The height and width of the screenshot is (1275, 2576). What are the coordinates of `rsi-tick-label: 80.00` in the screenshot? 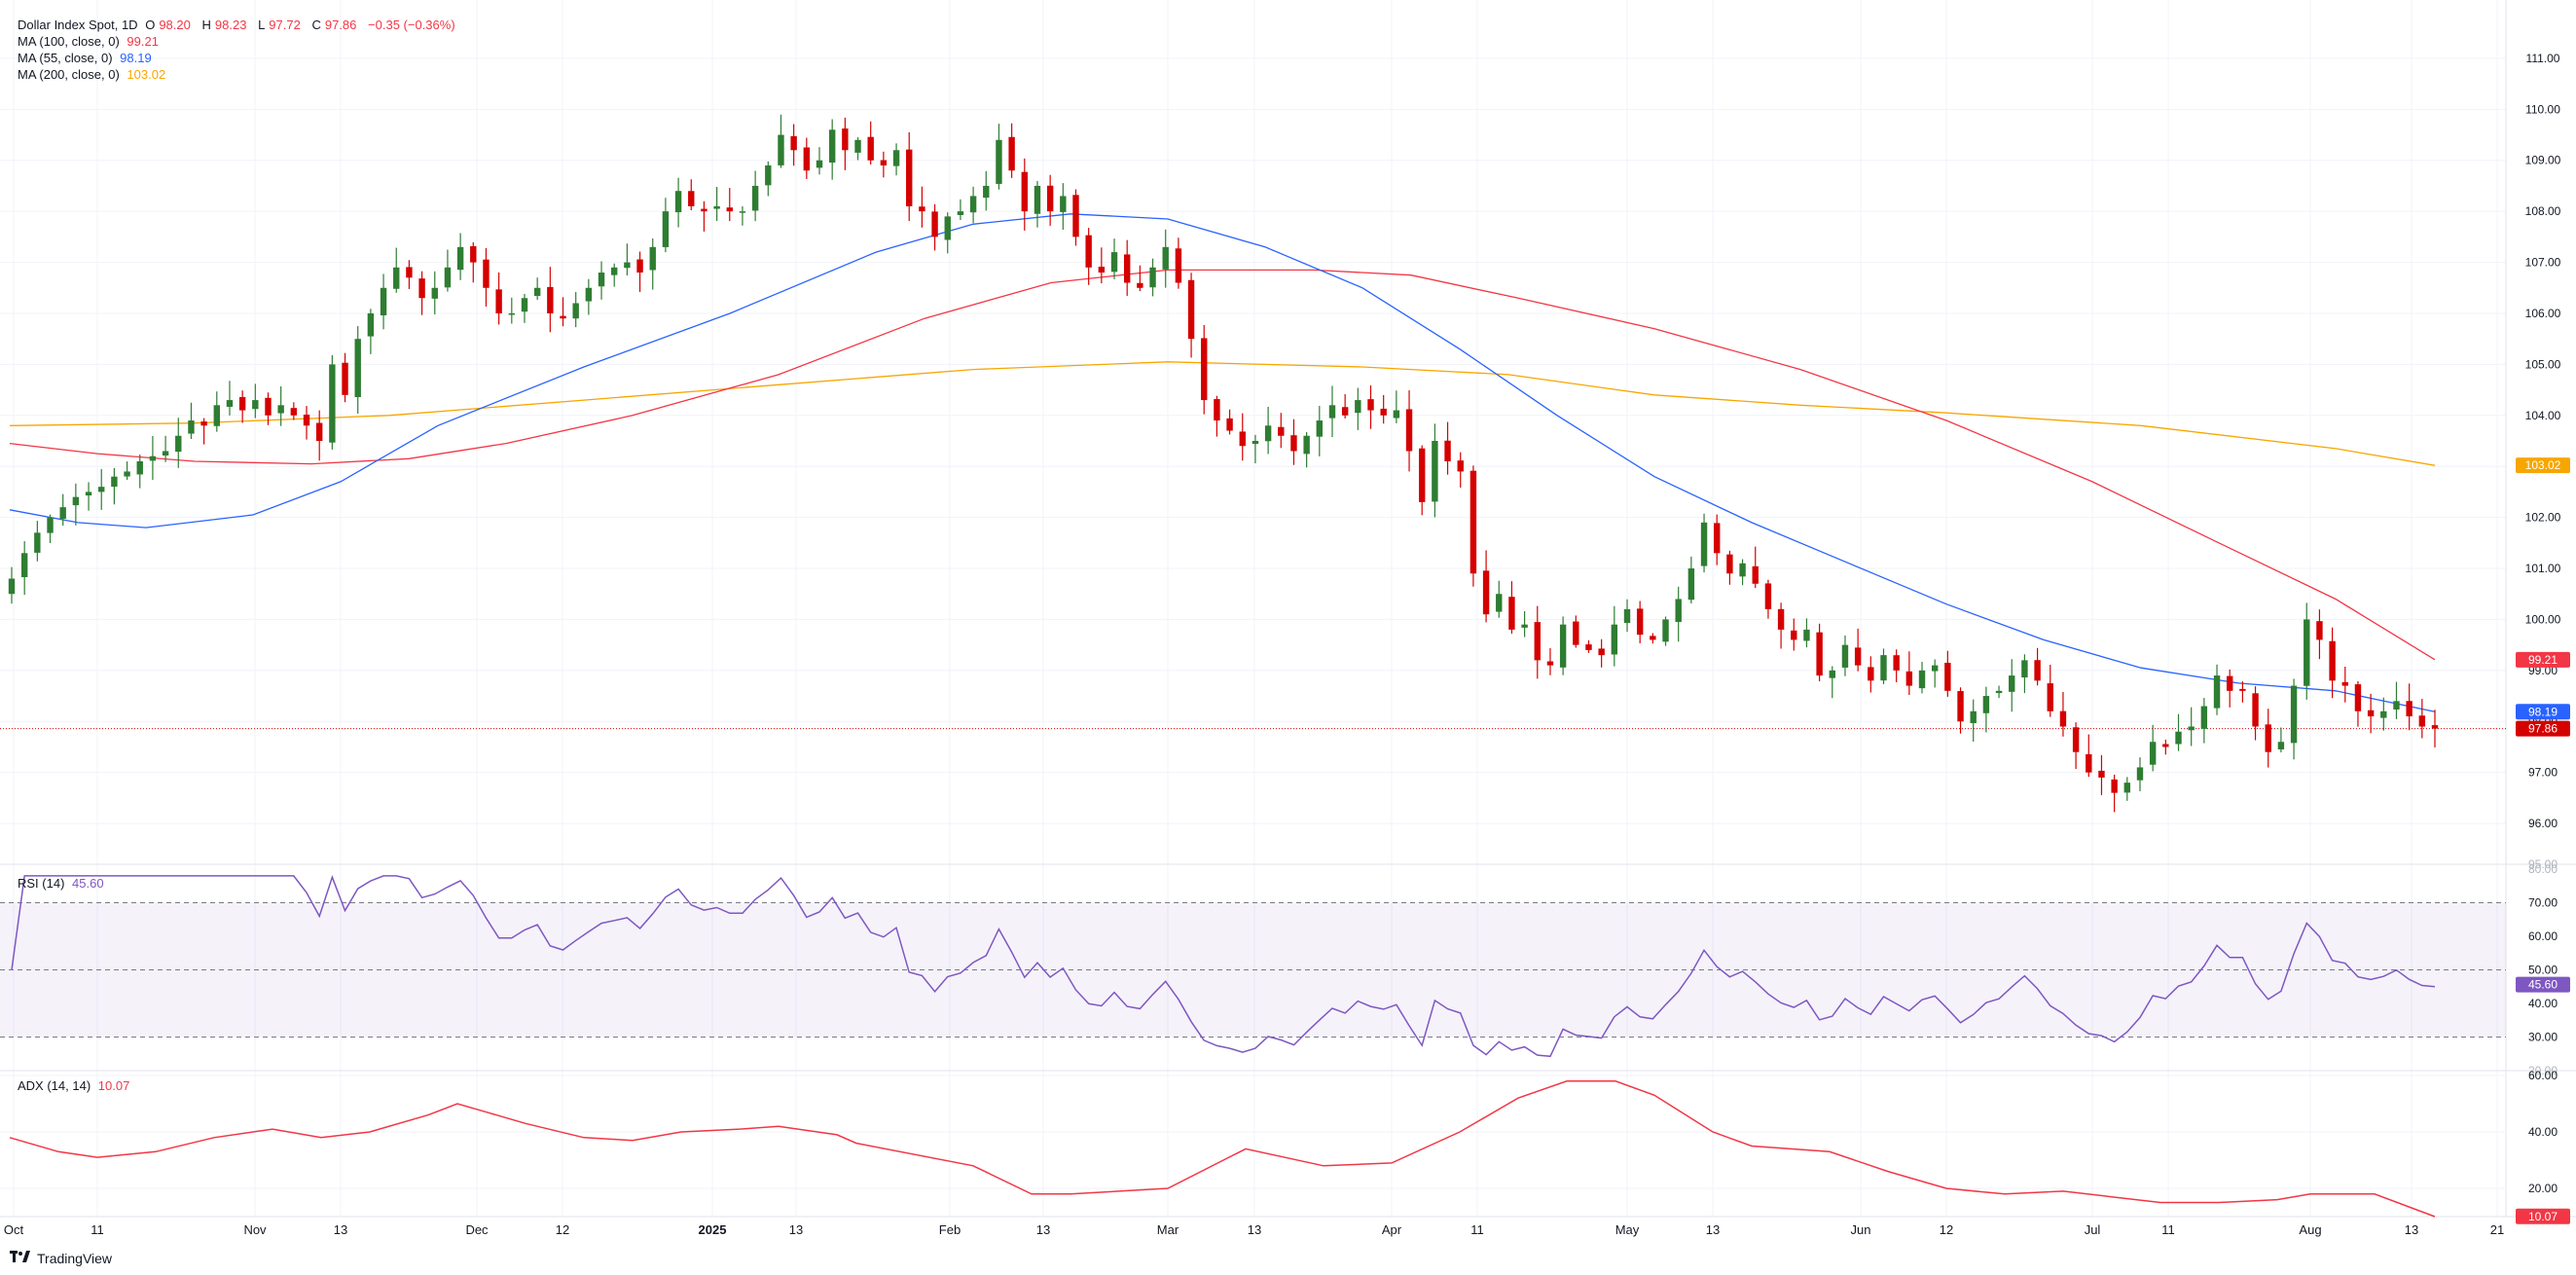 It's located at (2543, 869).